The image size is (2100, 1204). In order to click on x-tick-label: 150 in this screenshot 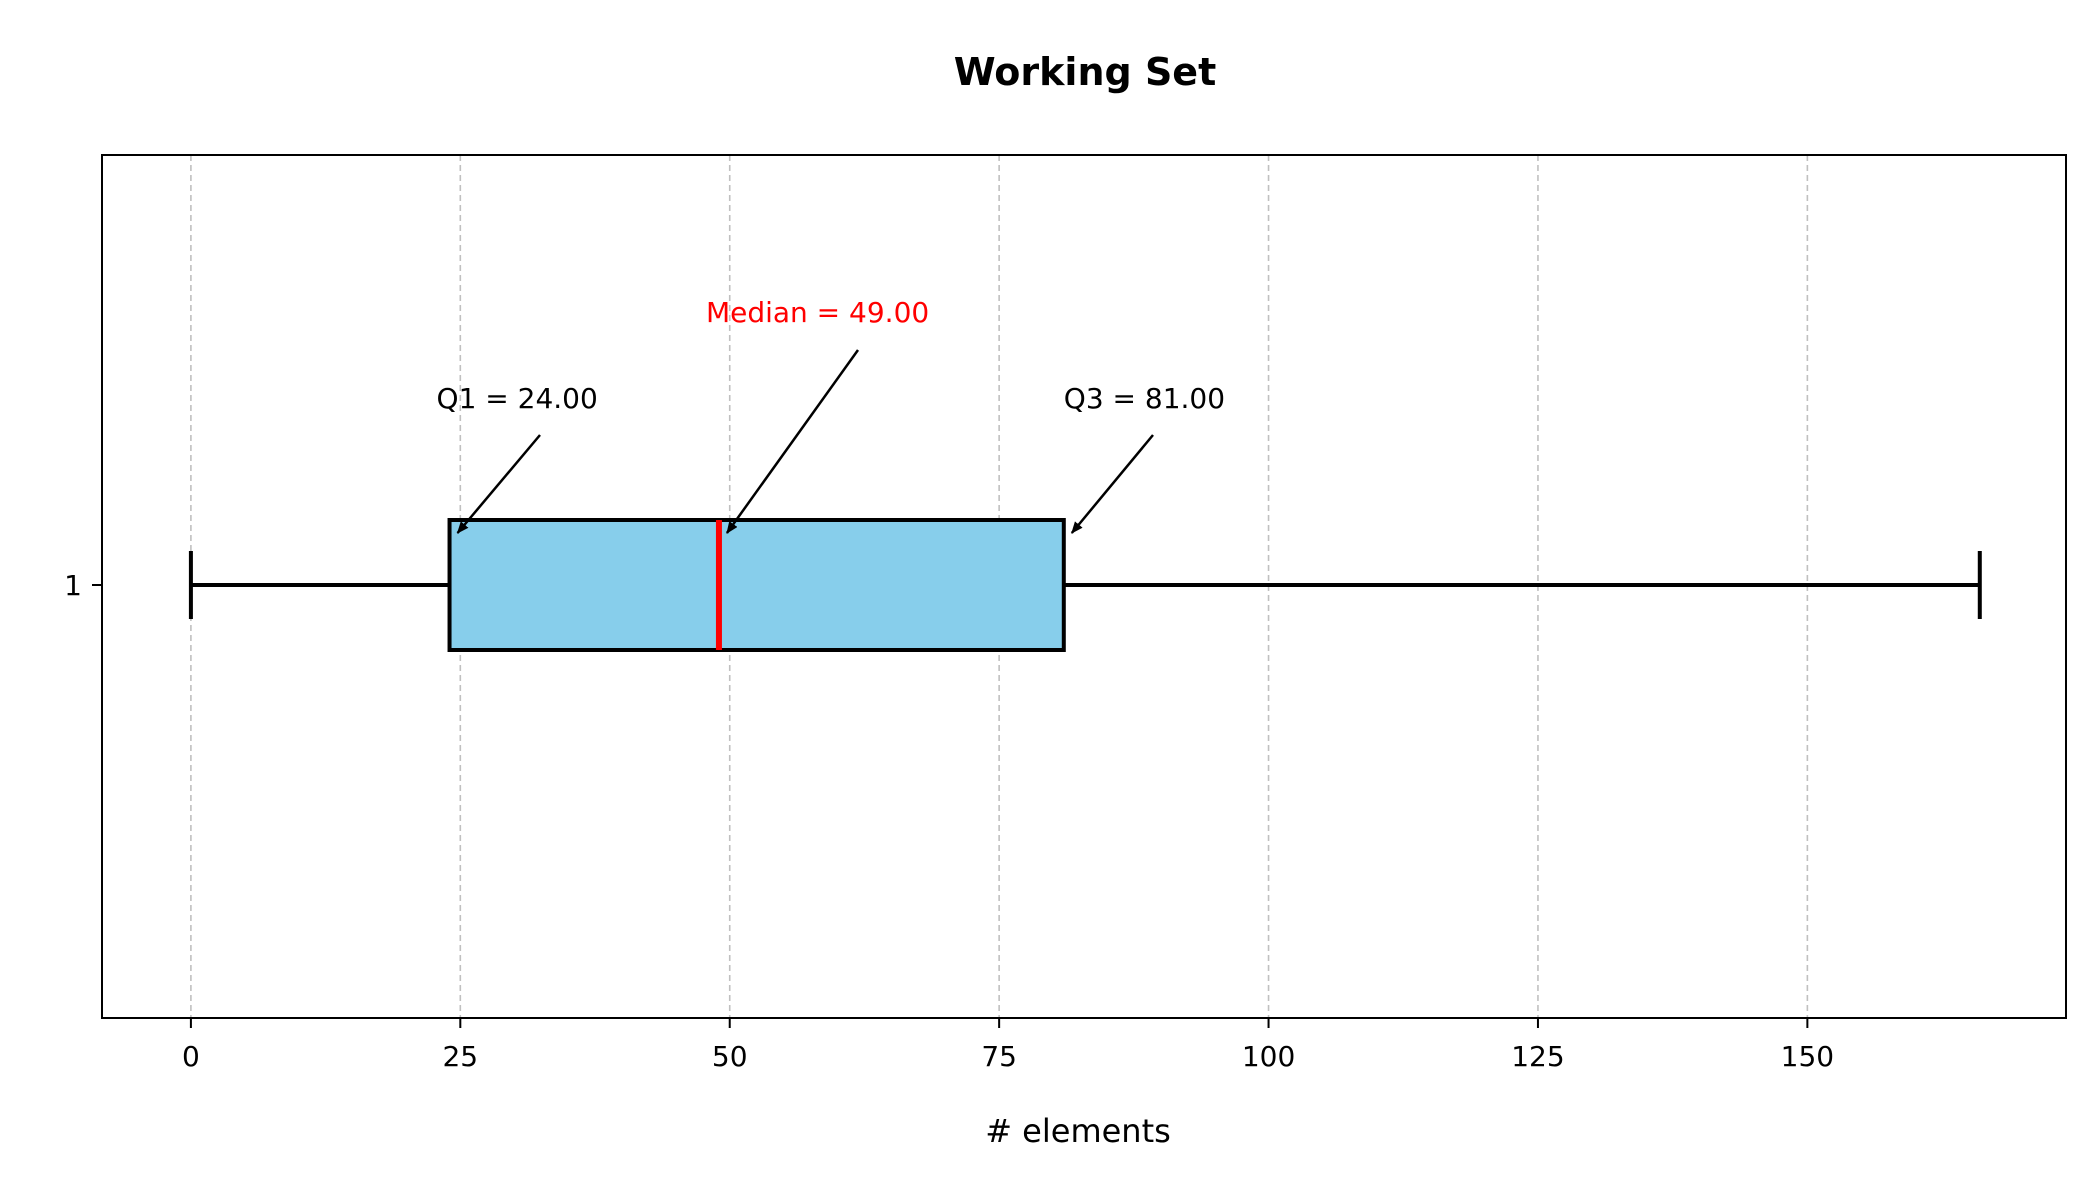, I will do `click(1807, 1056)`.